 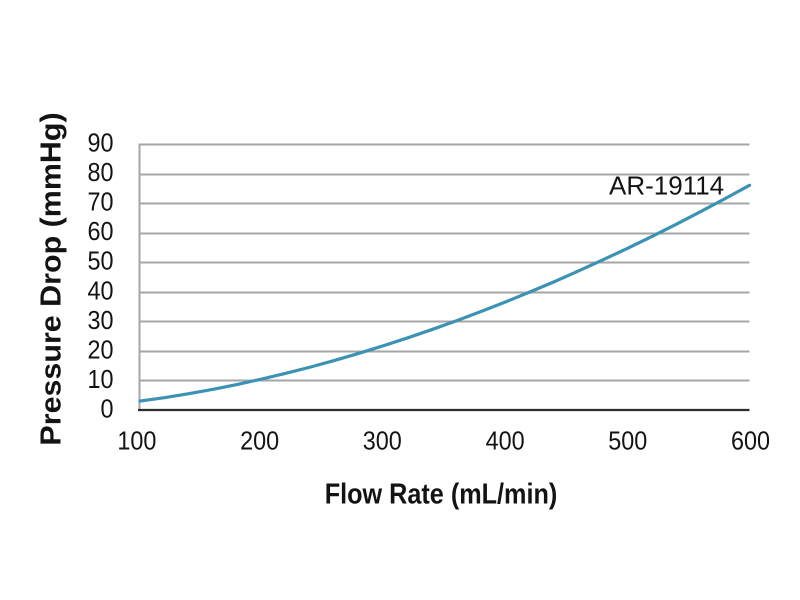 I want to click on svg-text: 70, so click(x=100, y=203).